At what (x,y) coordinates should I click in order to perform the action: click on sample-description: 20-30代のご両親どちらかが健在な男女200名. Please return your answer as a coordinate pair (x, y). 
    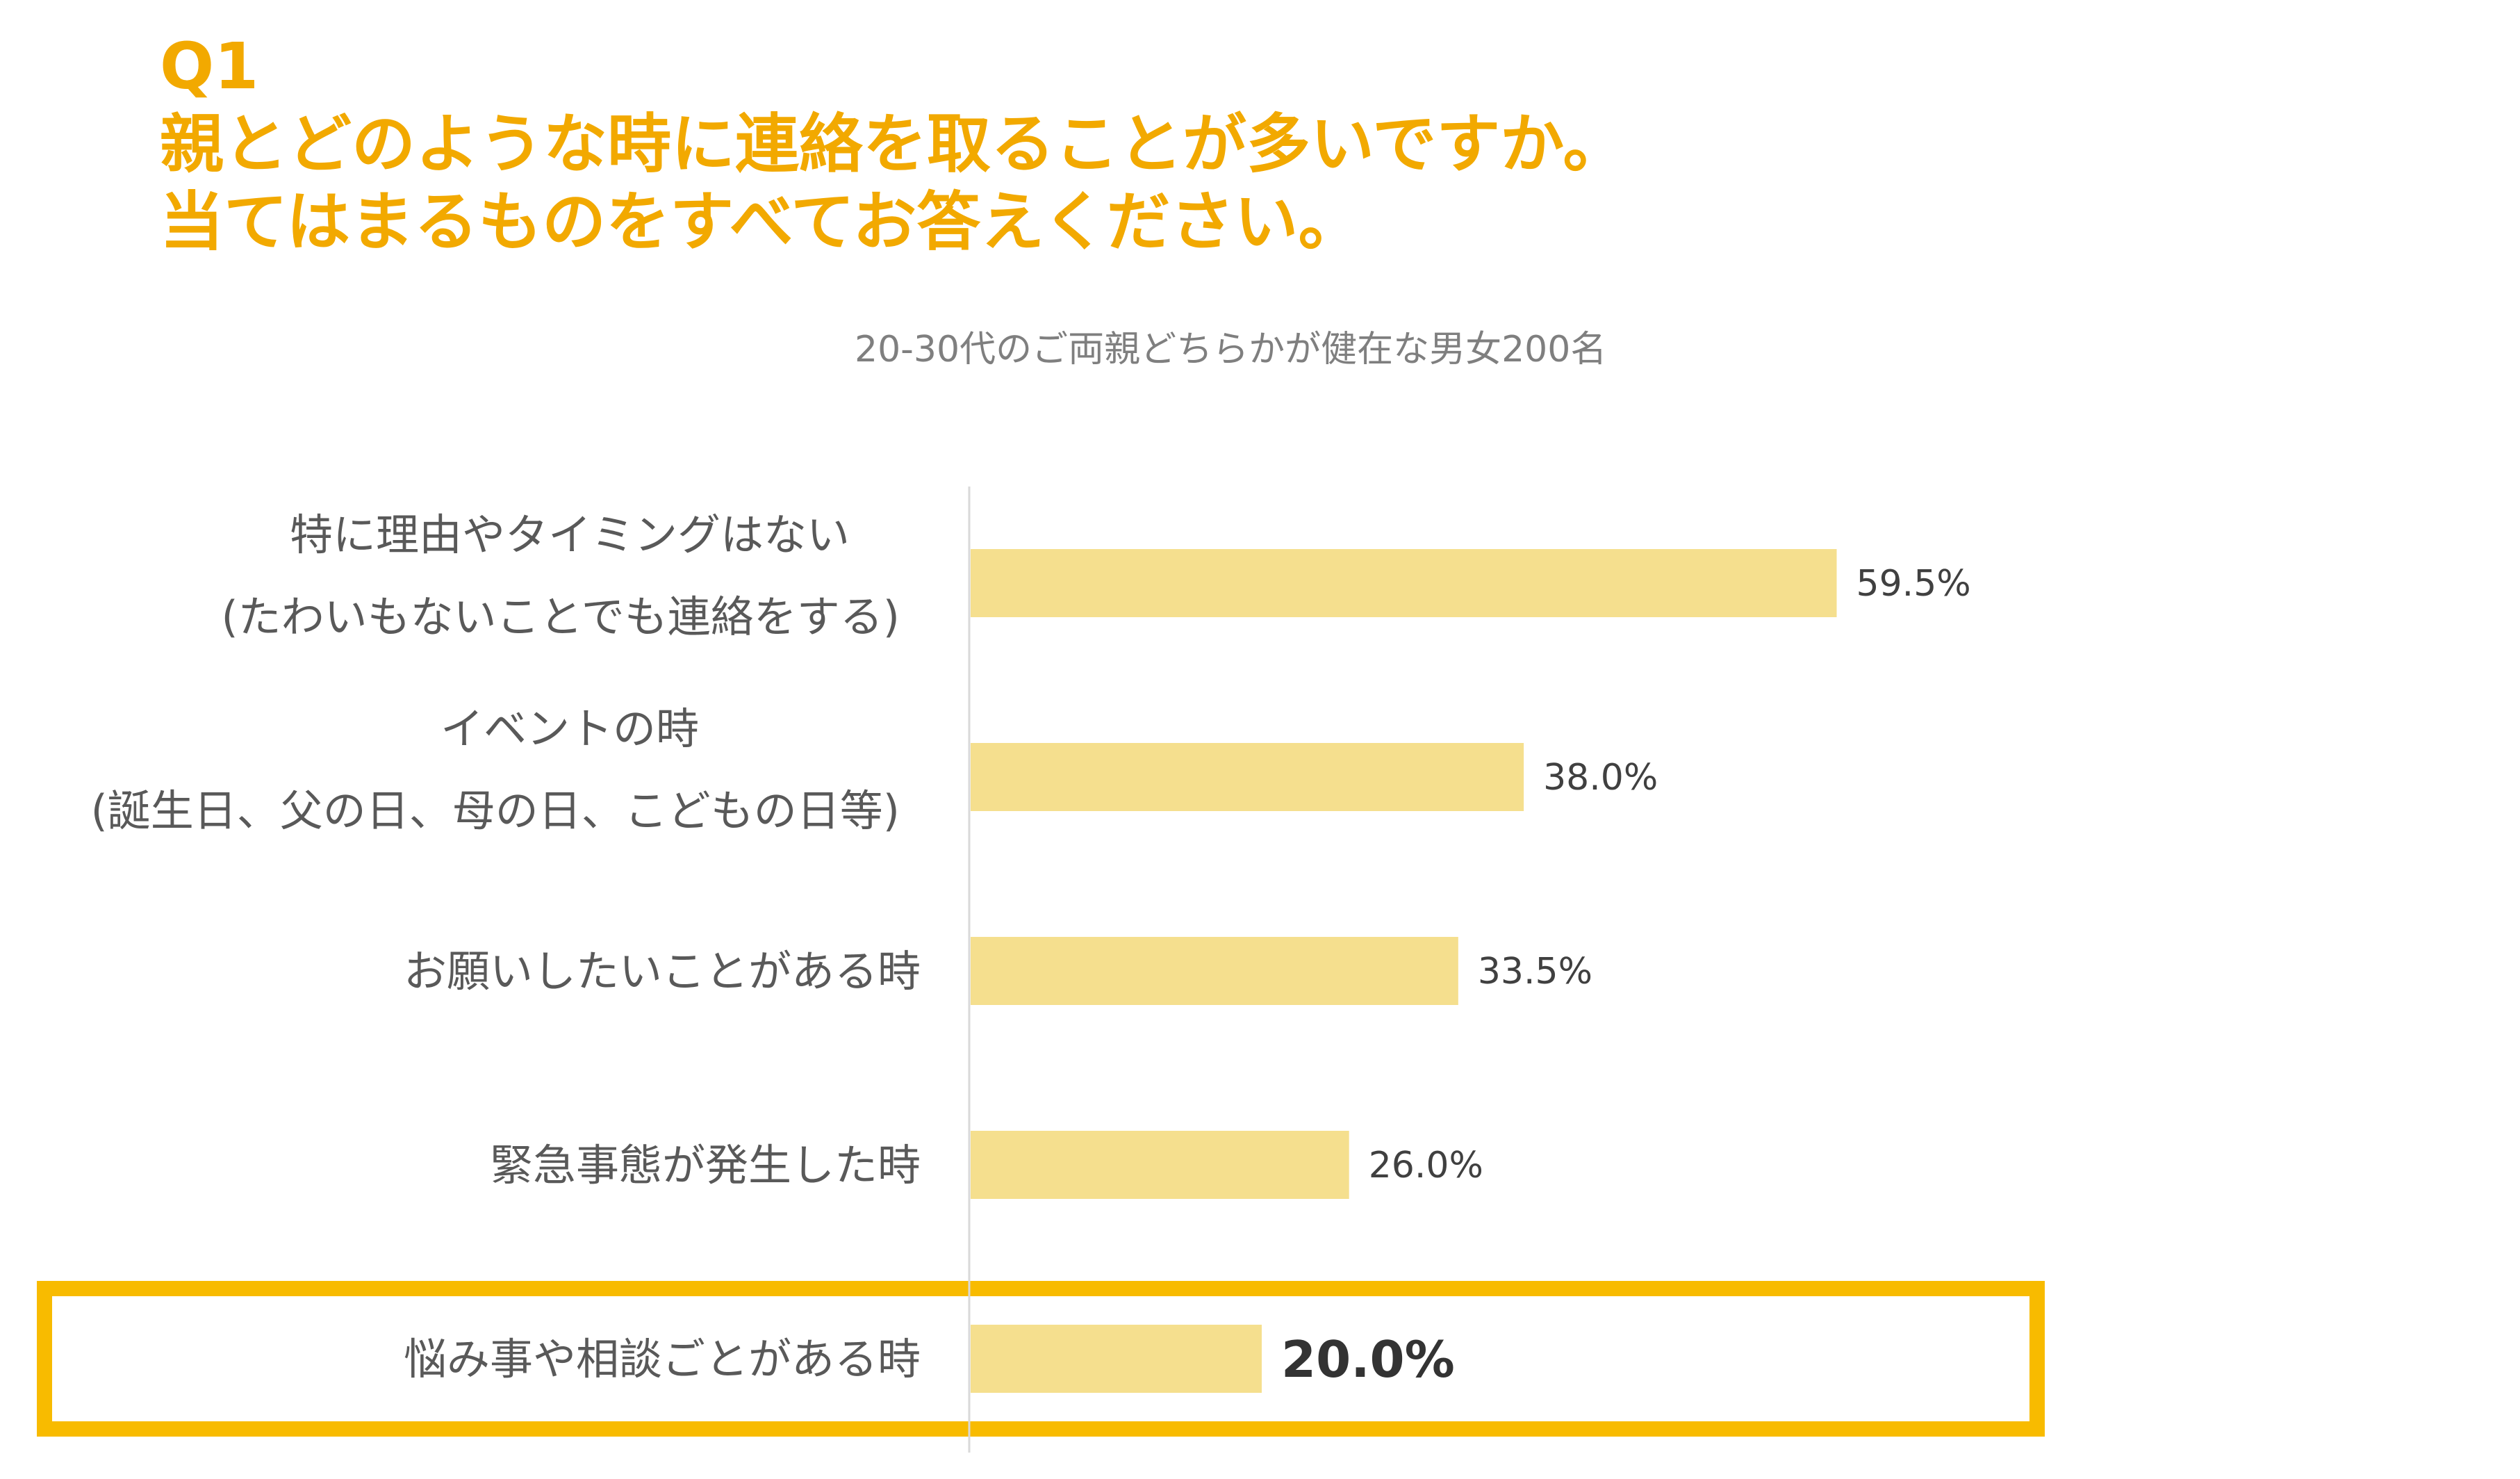
    Looking at the image, I should click on (1231, 349).